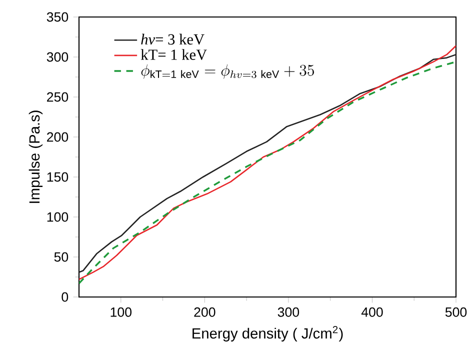  Describe the element at coordinates (172, 39) in the screenshot. I see `legend-label: hv= 3 keV` at that location.